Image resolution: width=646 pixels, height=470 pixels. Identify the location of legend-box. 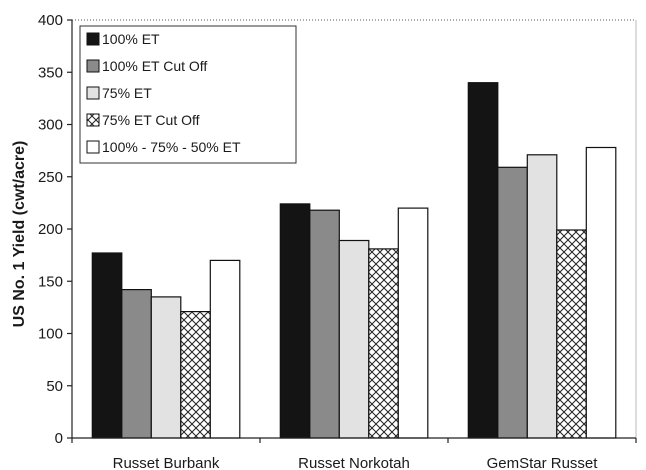
(188, 94).